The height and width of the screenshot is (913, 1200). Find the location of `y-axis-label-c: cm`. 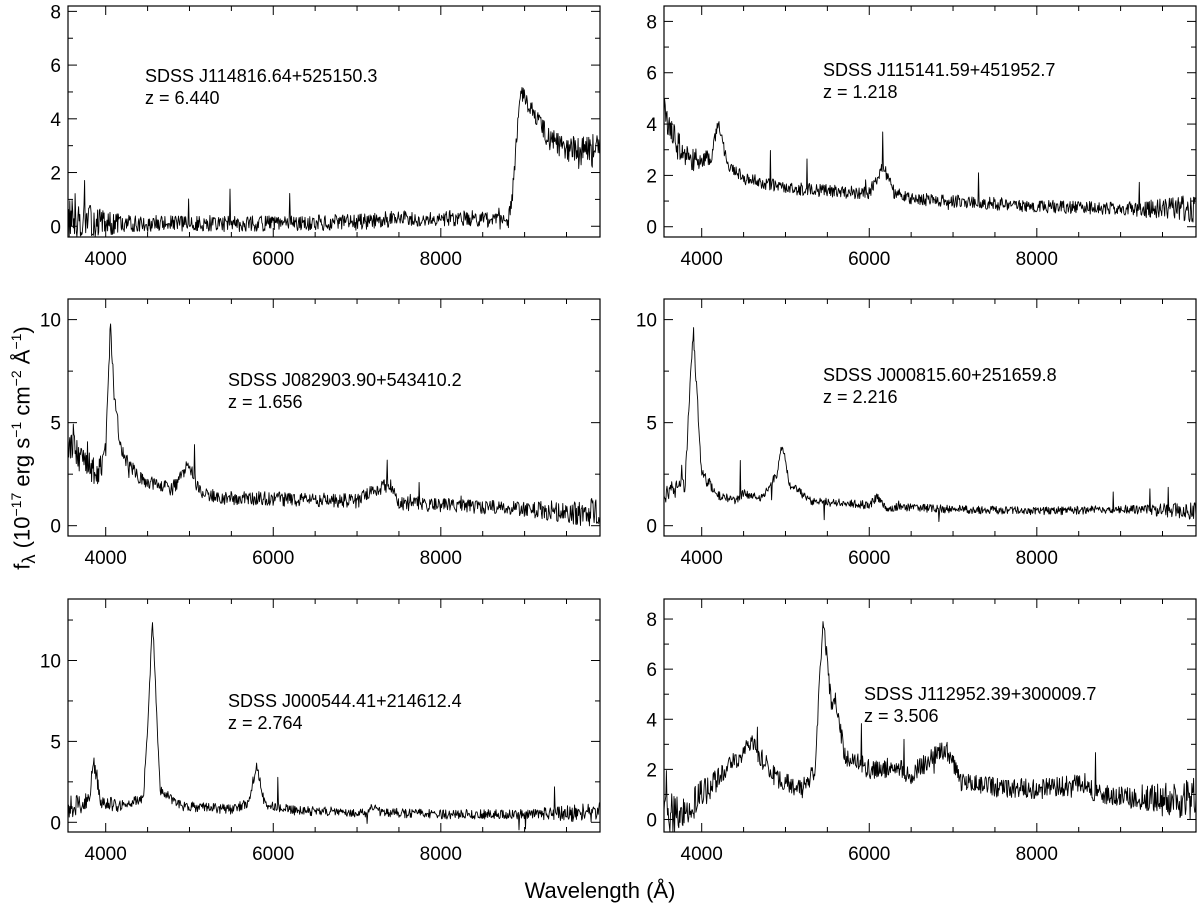

y-axis-label-c: cm is located at coordinates (22, 404).